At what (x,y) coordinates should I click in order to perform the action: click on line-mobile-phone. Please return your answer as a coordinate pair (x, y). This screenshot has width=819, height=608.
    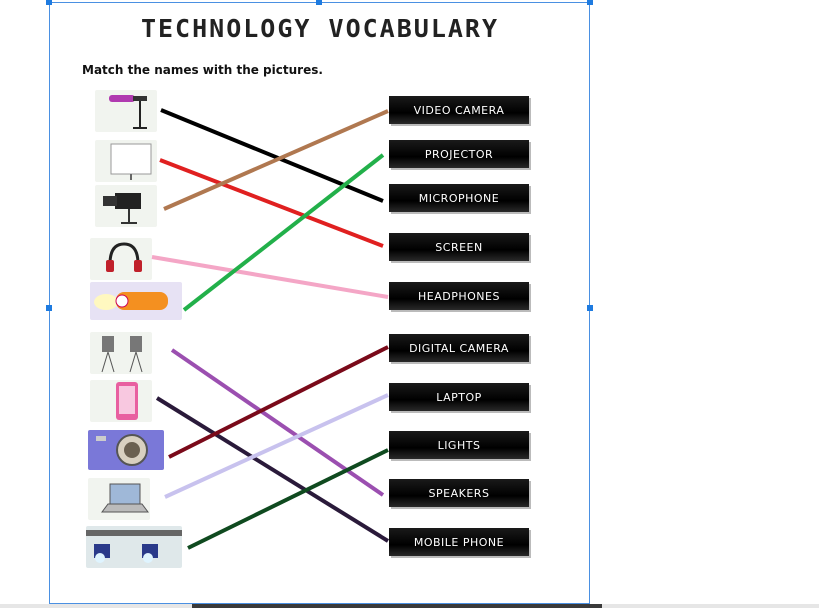
    Looking at the image, I should click on (272, 469).